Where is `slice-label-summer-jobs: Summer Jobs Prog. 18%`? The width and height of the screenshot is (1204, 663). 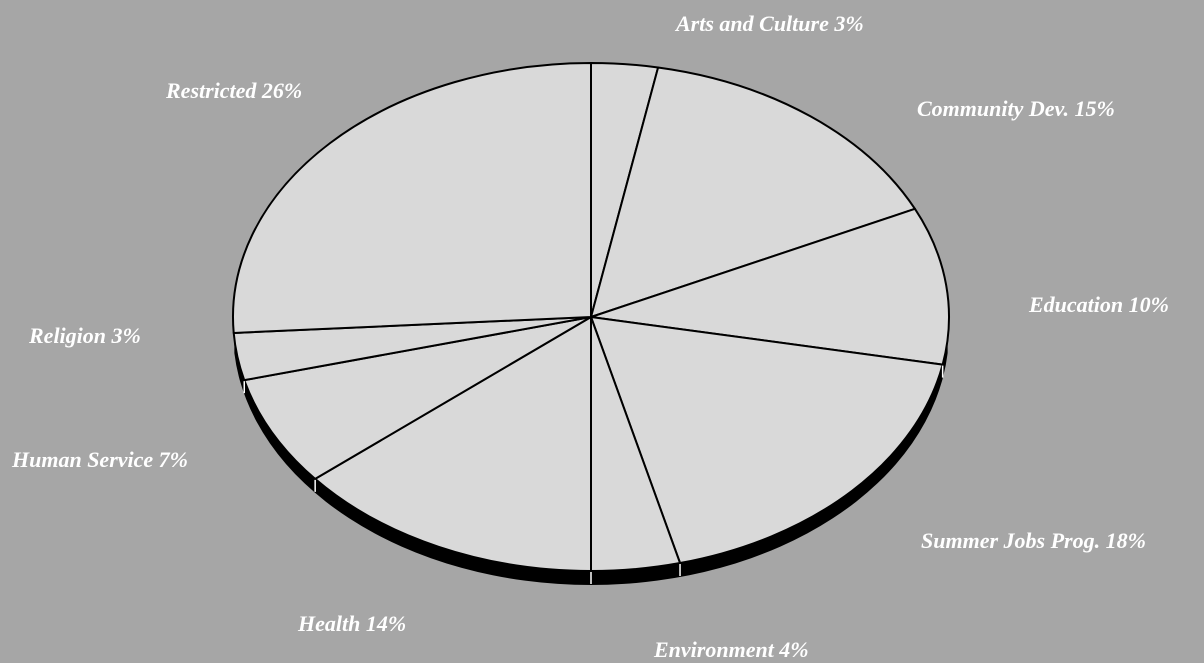
slice-label-summer-jobs: Summer Jobs Prog. 18% is located at coordinates (1033, 540).